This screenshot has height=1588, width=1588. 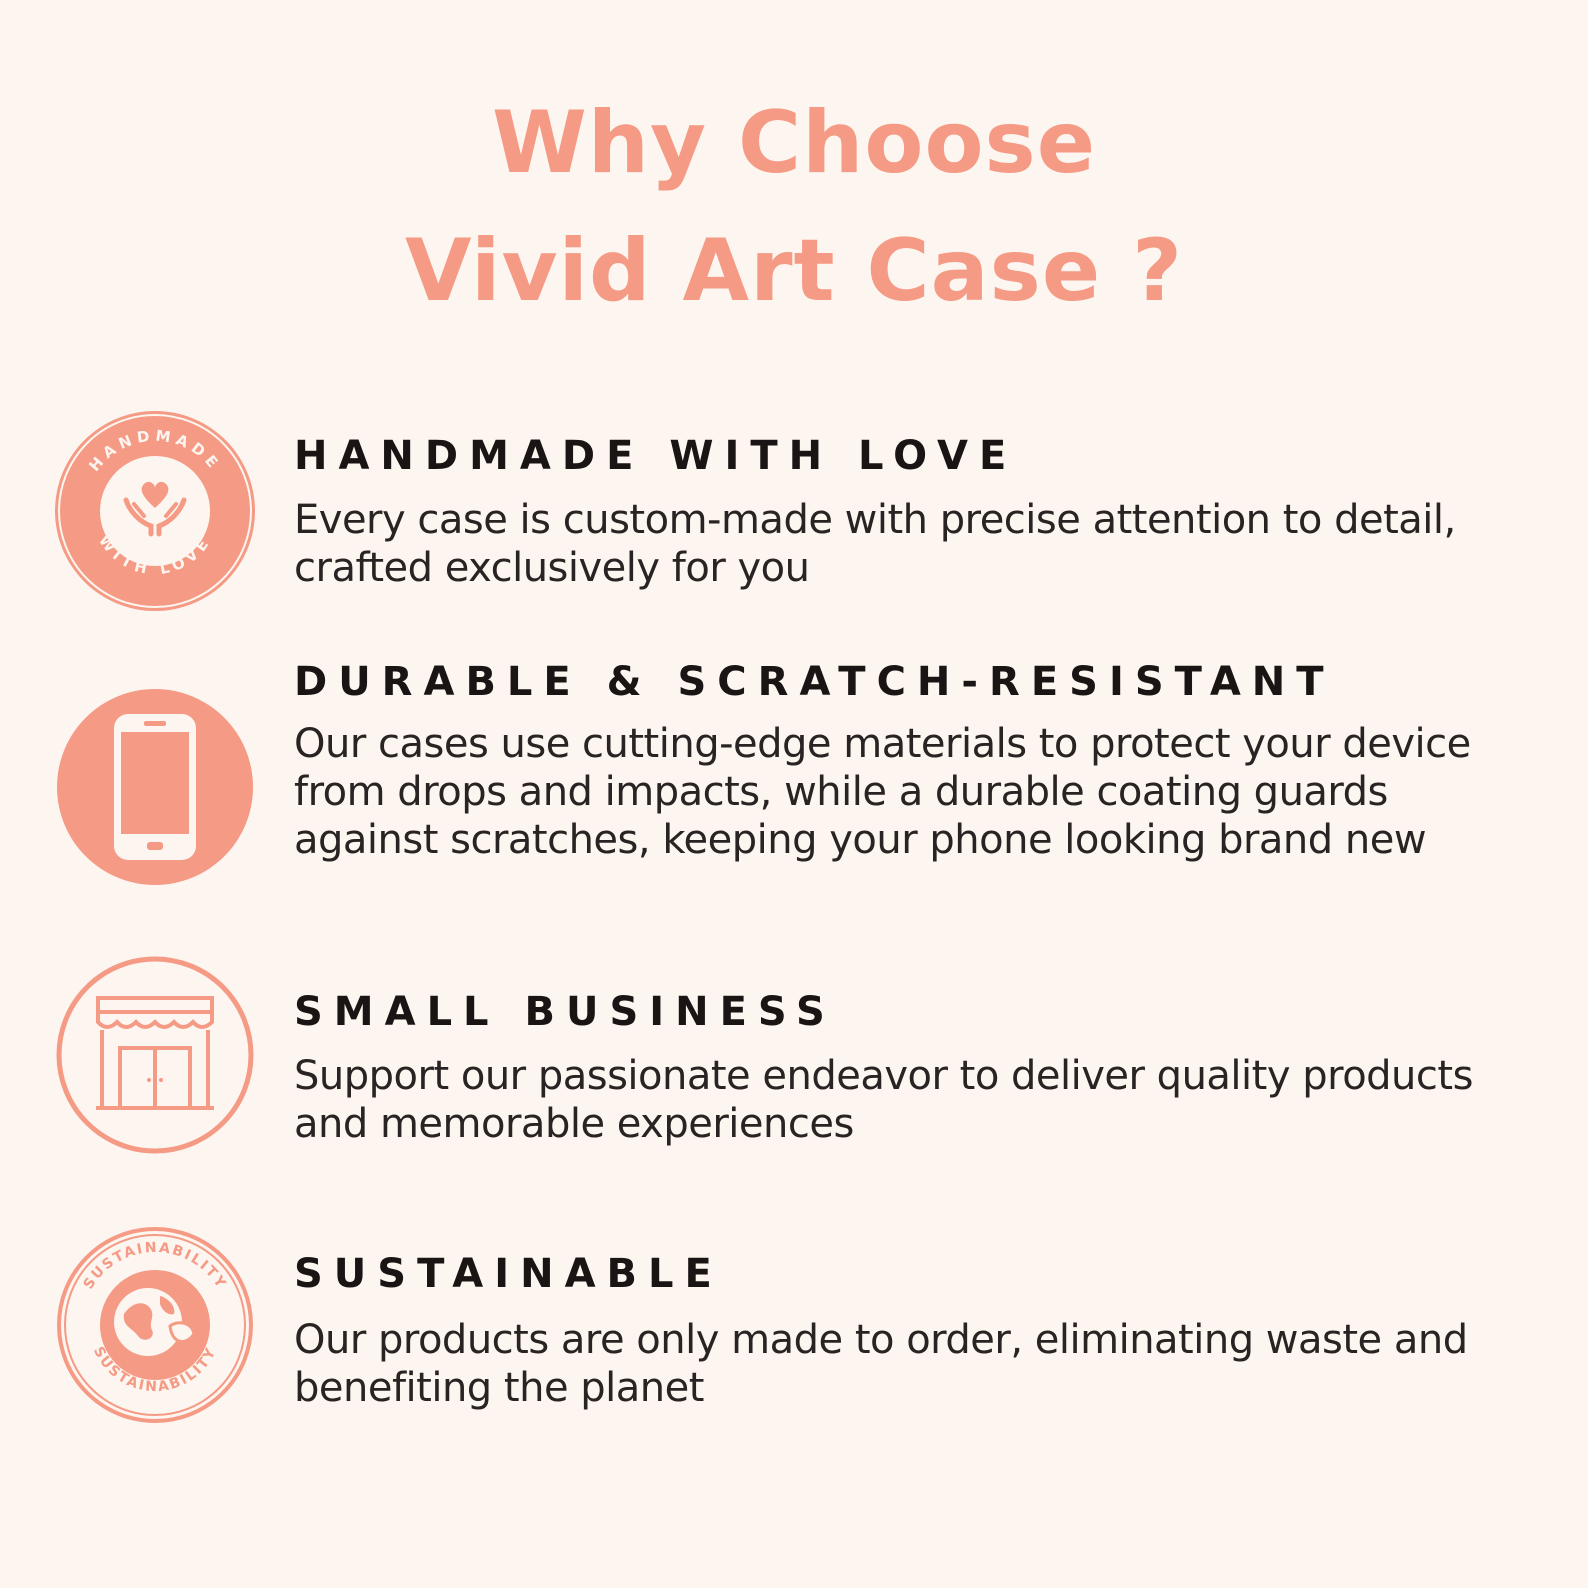 What do you see at coordinates (794, 143) in the screenshot?
I see `page-title-line-1: Why Choose` at bounding box center [794, 143].